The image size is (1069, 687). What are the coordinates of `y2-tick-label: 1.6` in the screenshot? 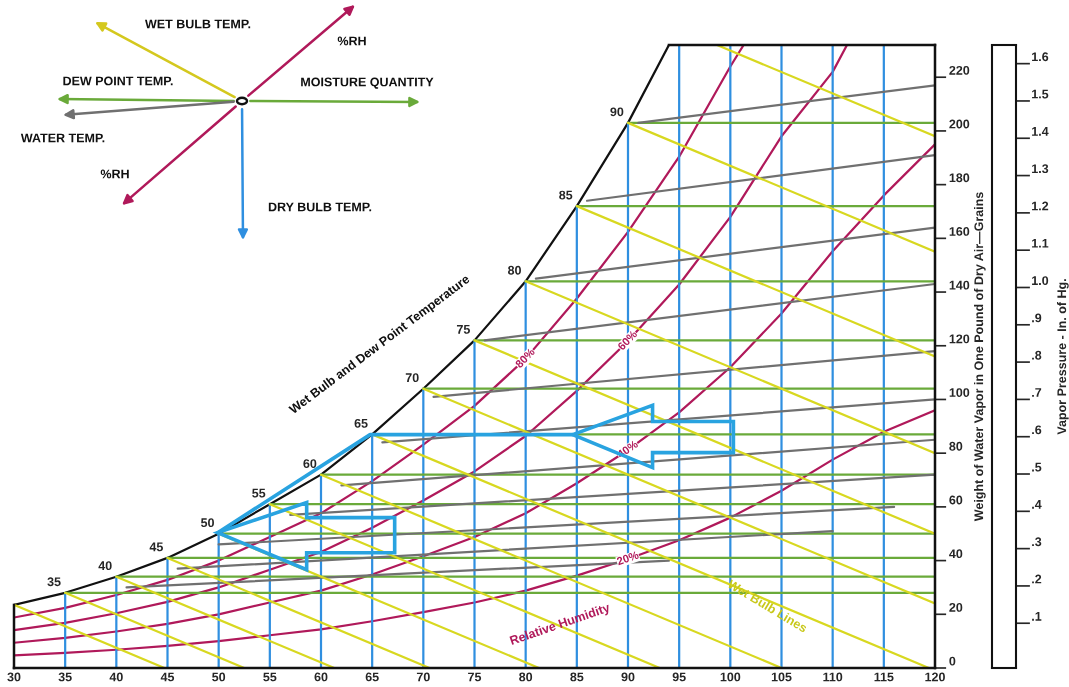 It's located at (1040, 57).